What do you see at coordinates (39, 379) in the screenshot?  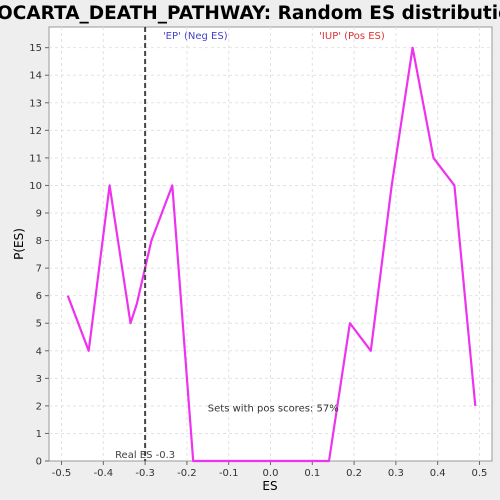 I see `y-tick-label: 3` at bounding box center [39, 379].